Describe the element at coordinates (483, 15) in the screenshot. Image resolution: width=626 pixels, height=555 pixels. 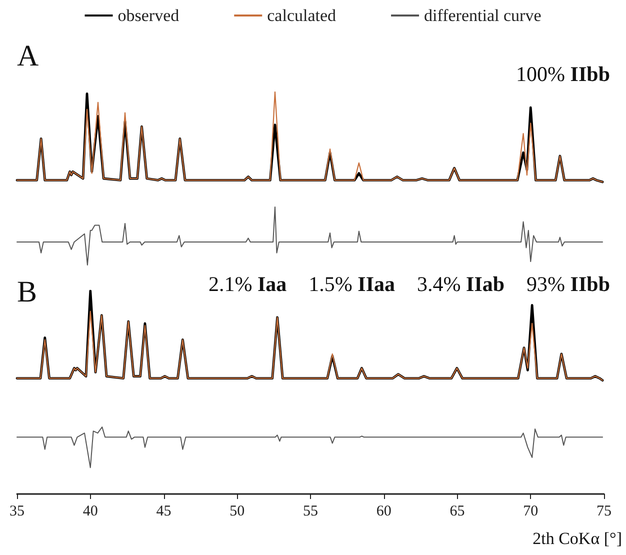
I see `legend-label: differential curve` at that location.